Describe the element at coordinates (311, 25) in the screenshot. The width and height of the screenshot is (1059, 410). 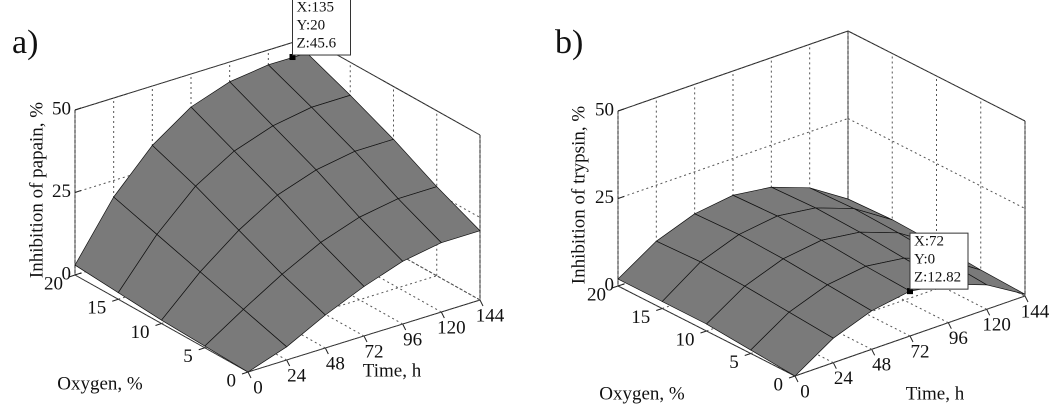
I see `datatip-label: Y:20` at that location.